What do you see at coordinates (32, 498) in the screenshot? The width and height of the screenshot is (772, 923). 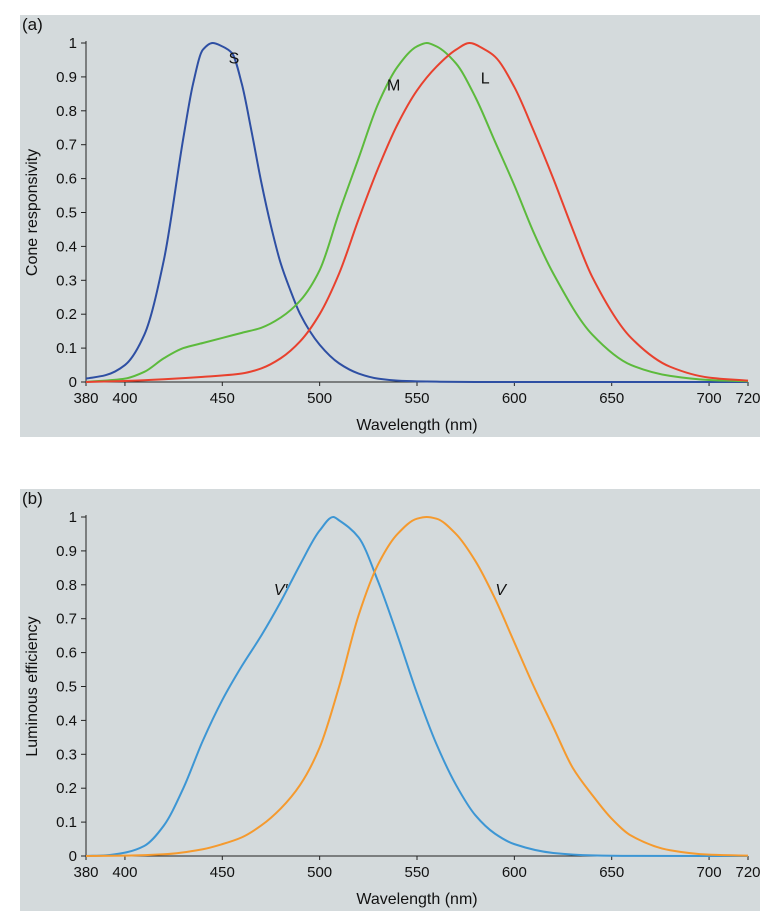 I see `panel-label-b: (b)` at bounding box center [32, 498].